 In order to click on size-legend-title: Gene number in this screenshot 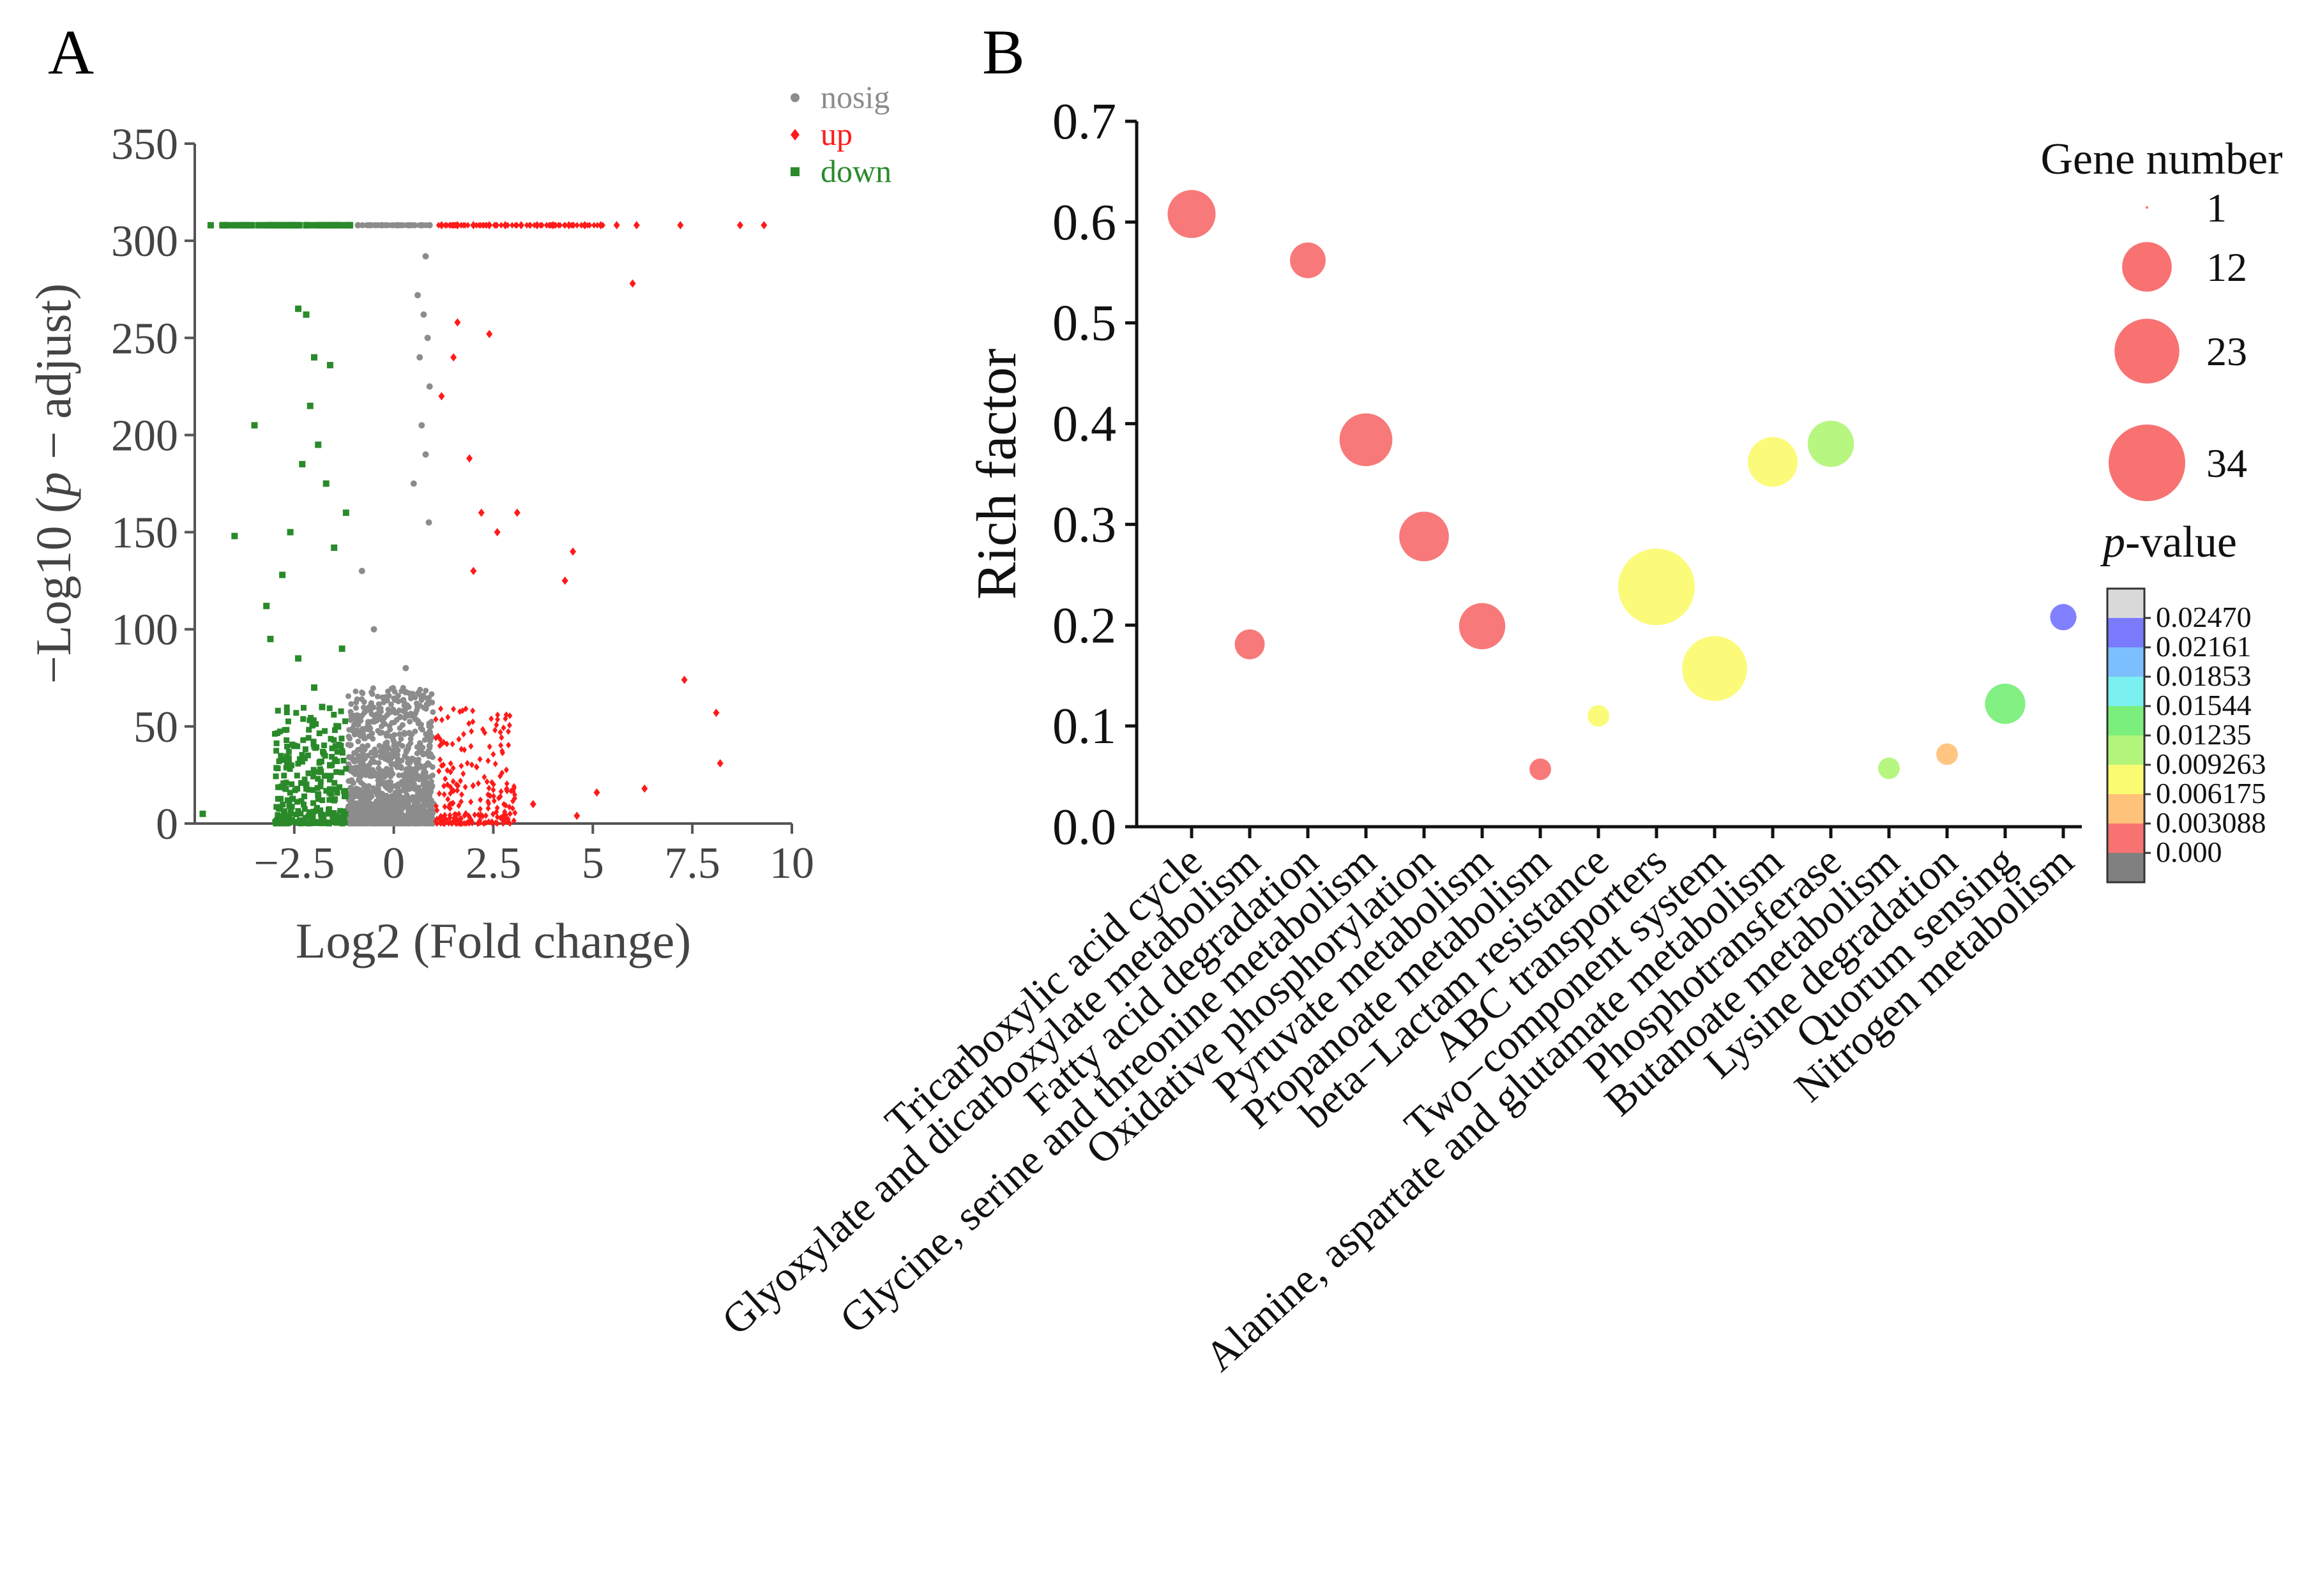, I will do `click(2161, 159)`.